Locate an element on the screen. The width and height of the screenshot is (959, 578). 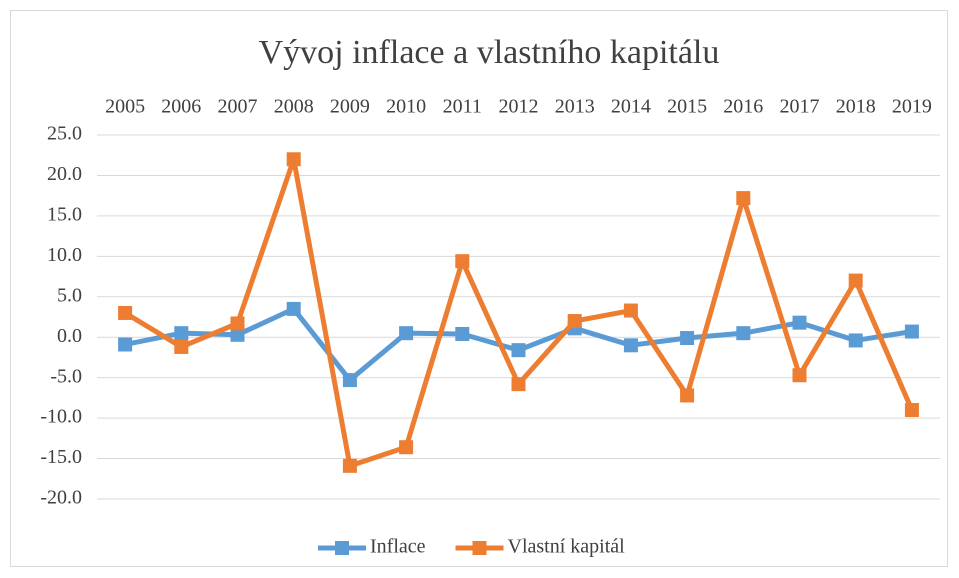
x-tick-label: 2008 is located at coordinates (294, 107).